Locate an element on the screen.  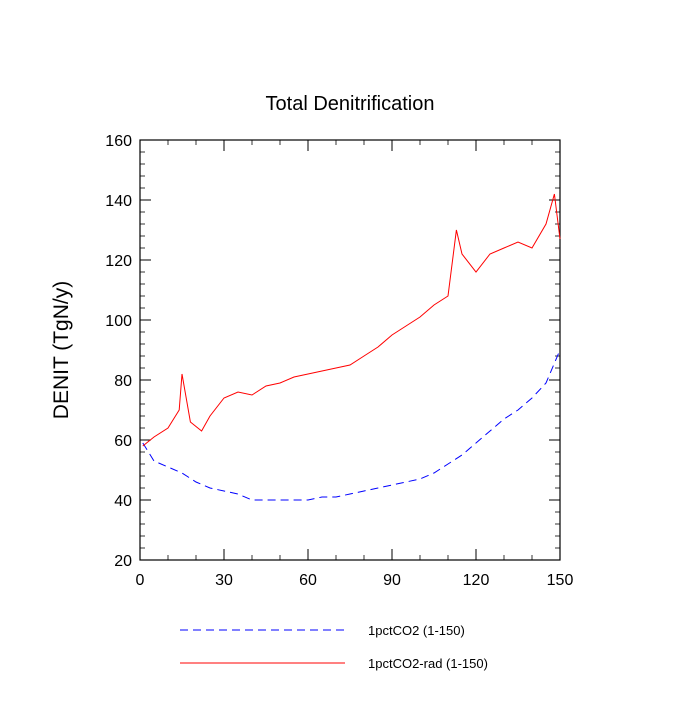
y-tick-label: 20 is located at coordinates (123, 561).